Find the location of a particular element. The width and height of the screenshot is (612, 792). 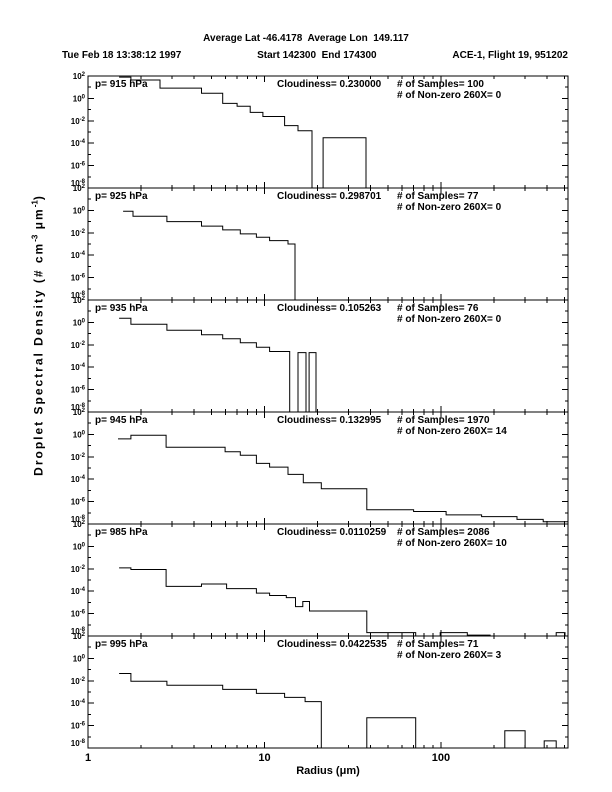

pressure-label: p= 945 hPa is located at coordinates (121, 420).